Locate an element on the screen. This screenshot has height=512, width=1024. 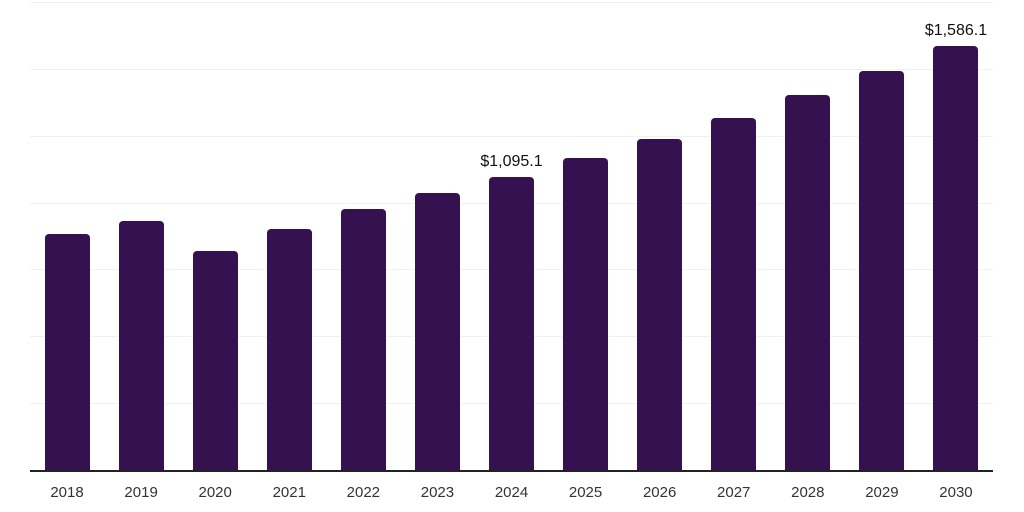
data-label-2024: $1,095.1 is located at coordinates (511, 162).